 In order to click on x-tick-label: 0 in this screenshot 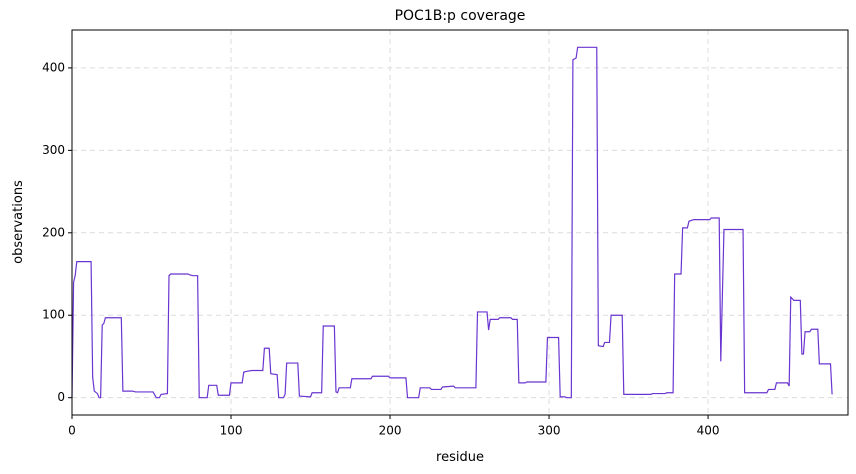, I will do `click(72, 431)`.